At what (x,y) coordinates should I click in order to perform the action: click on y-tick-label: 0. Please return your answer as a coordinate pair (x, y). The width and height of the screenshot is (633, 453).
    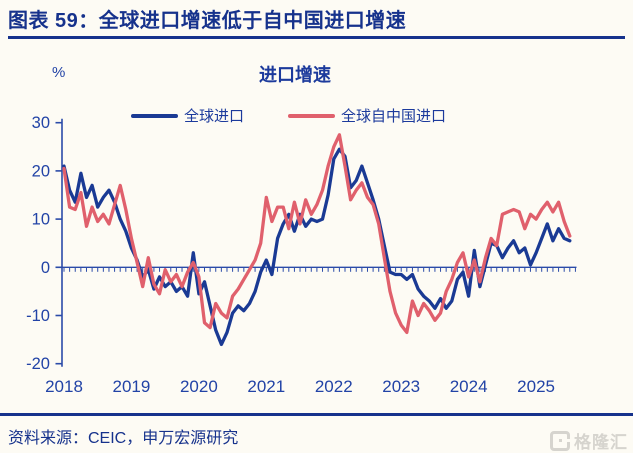
    Looking at the image, I should click on (45, 268).